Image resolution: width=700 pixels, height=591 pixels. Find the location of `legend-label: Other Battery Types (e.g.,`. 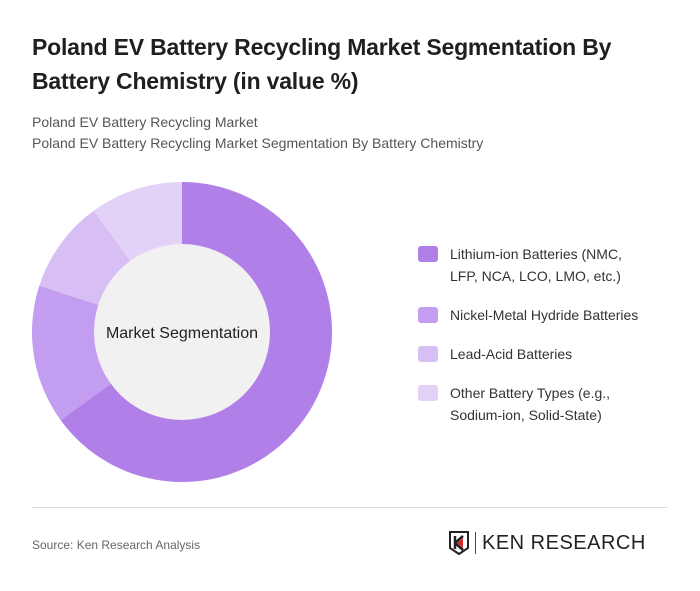

legend-label: Other Battery Types (e.g., is located at coordinates (530, 393).